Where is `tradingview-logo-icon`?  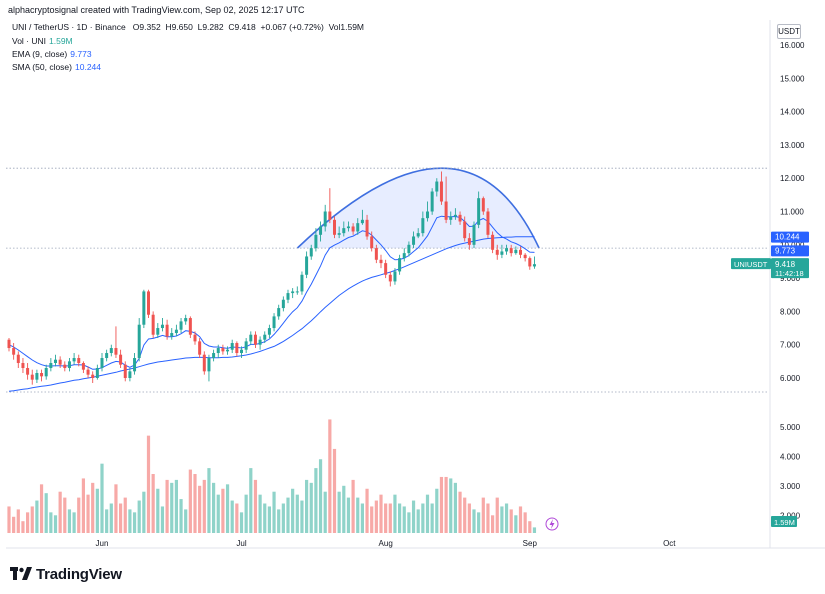
tradingview-logo-icon is located at coordinates (21, 573).